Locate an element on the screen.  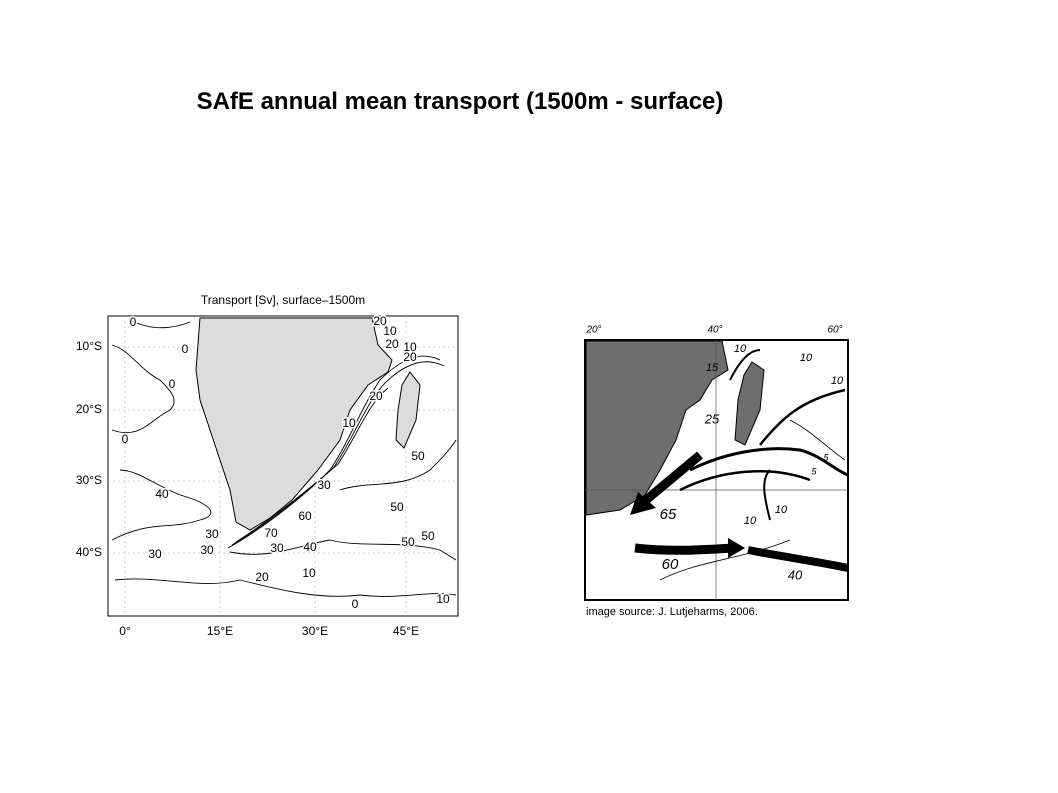
left-map-title: Transport [Sv], surface–1500m is located at coordinates (283, 300).